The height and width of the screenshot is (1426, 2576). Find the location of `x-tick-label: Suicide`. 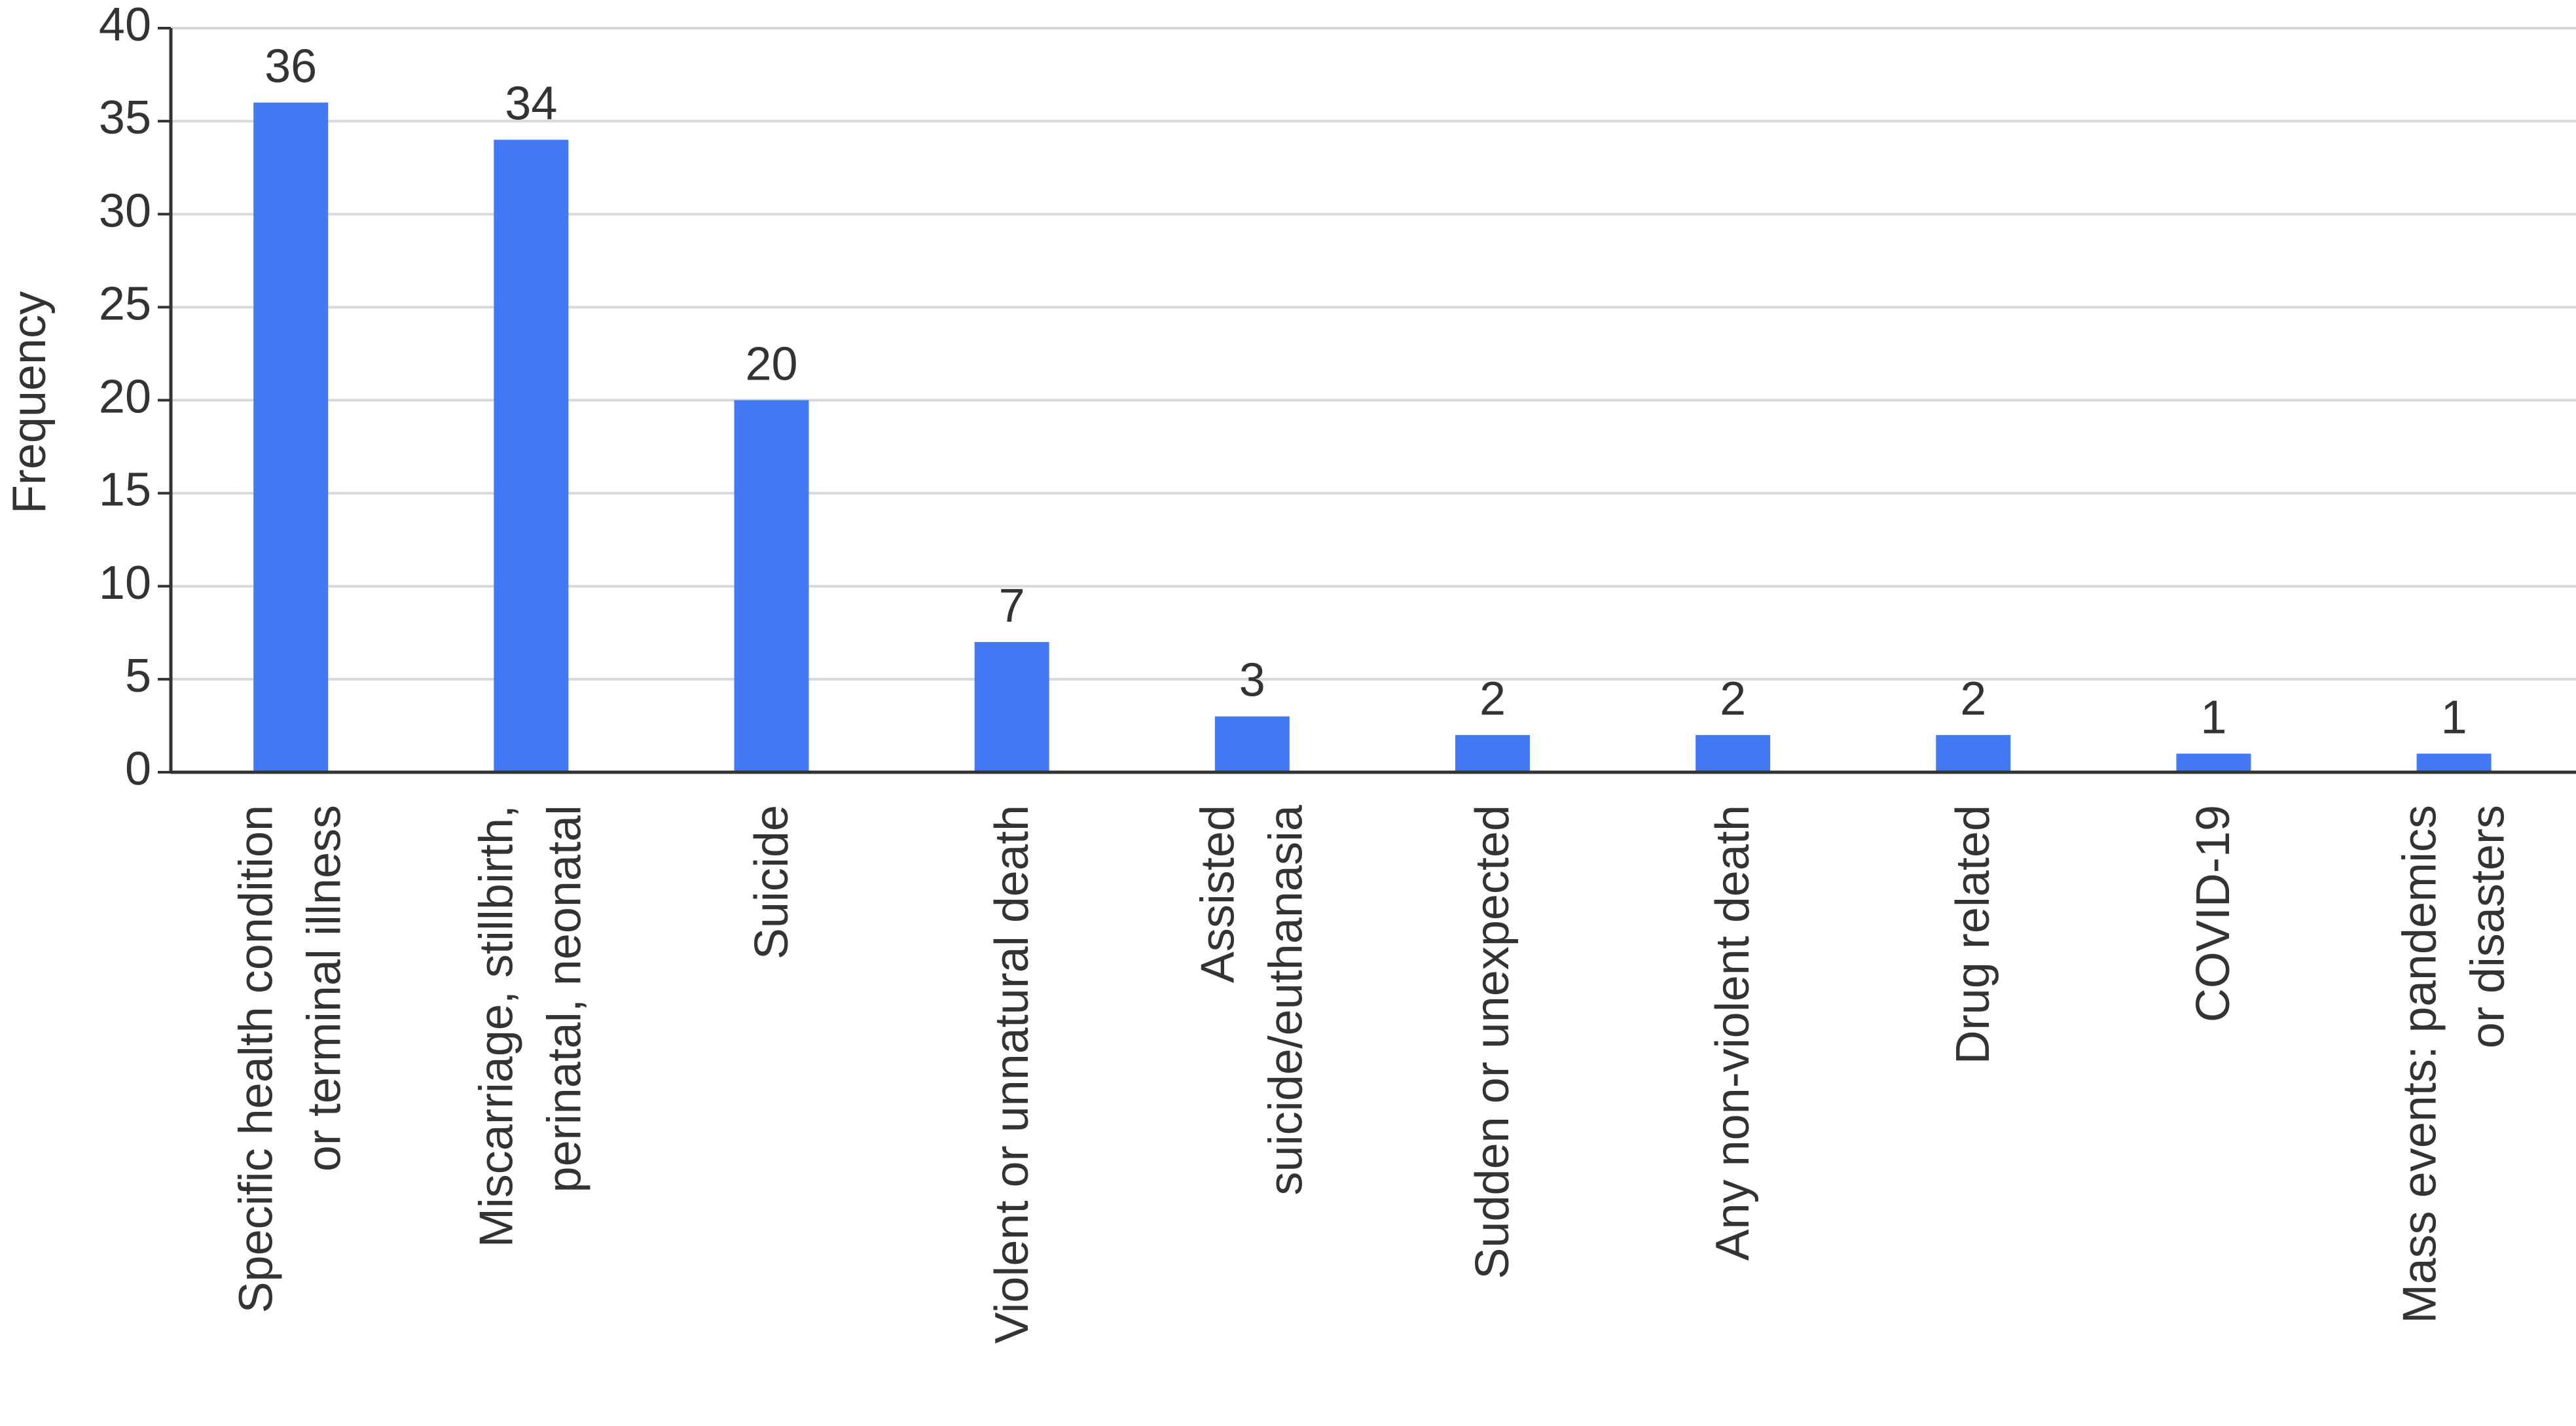

x-tick-label: Suicide is located at coordinates (771, 882).